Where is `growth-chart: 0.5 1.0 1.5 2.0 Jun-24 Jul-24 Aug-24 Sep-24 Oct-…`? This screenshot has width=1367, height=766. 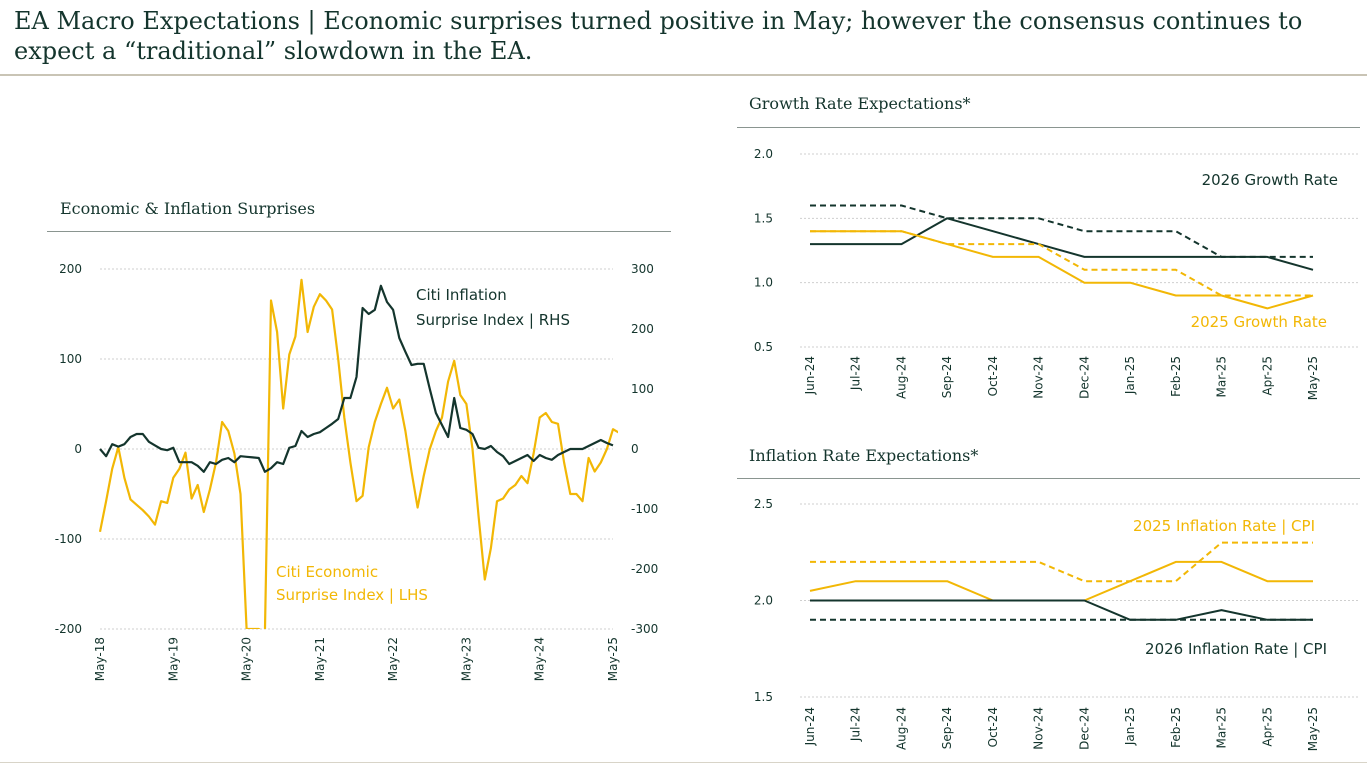 growth-chart: 0.5 1.0 1.5 2.0 Jun-24 Jul-24 Aug-24 Sep-24 Oct-… is located at coordinates (1057, 273).